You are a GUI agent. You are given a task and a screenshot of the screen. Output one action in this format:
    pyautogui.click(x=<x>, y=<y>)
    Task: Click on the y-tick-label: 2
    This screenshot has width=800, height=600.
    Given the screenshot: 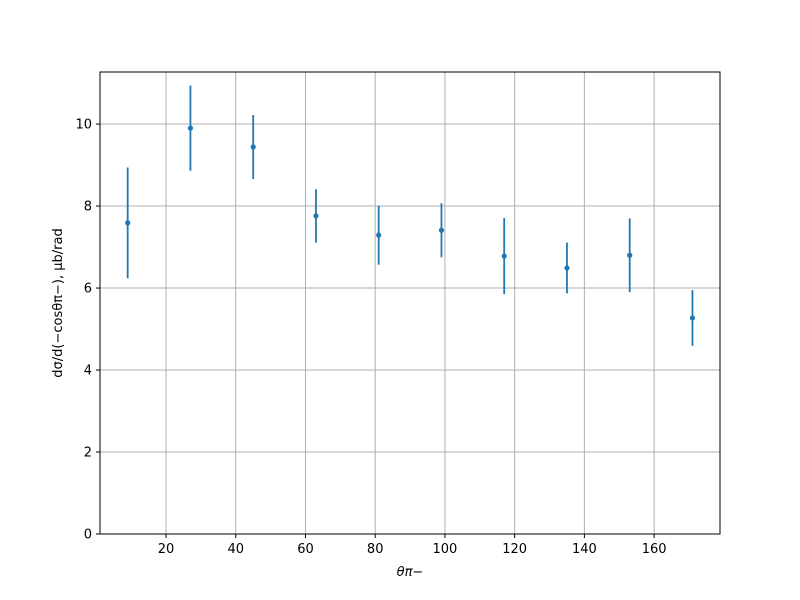 What is the action you would take?
    pyautogui.click(x=88, y=453)
    